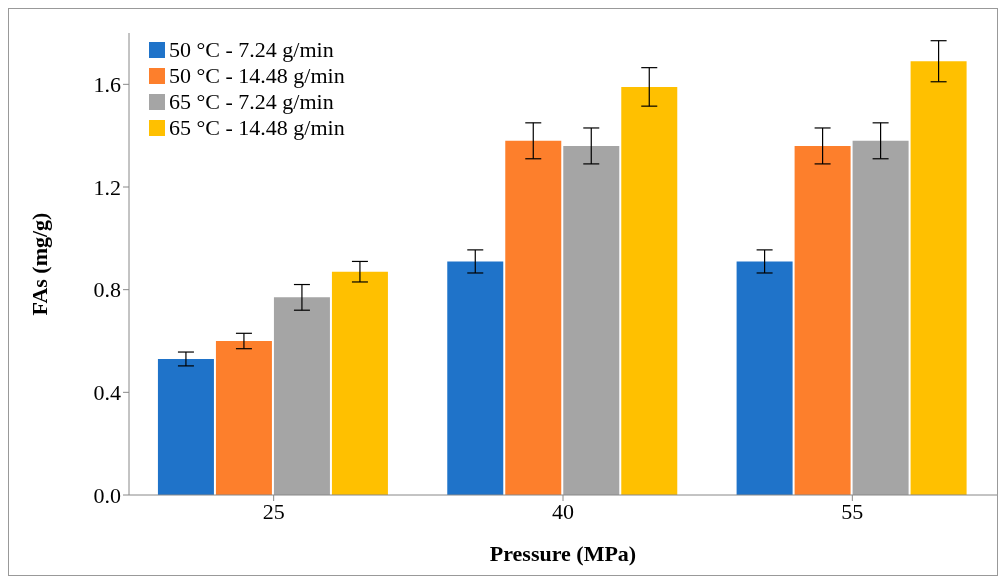  Describe the element at coordinates (107, 85) in the screenshot. I see `y-tick-label: 1.6` at that location.